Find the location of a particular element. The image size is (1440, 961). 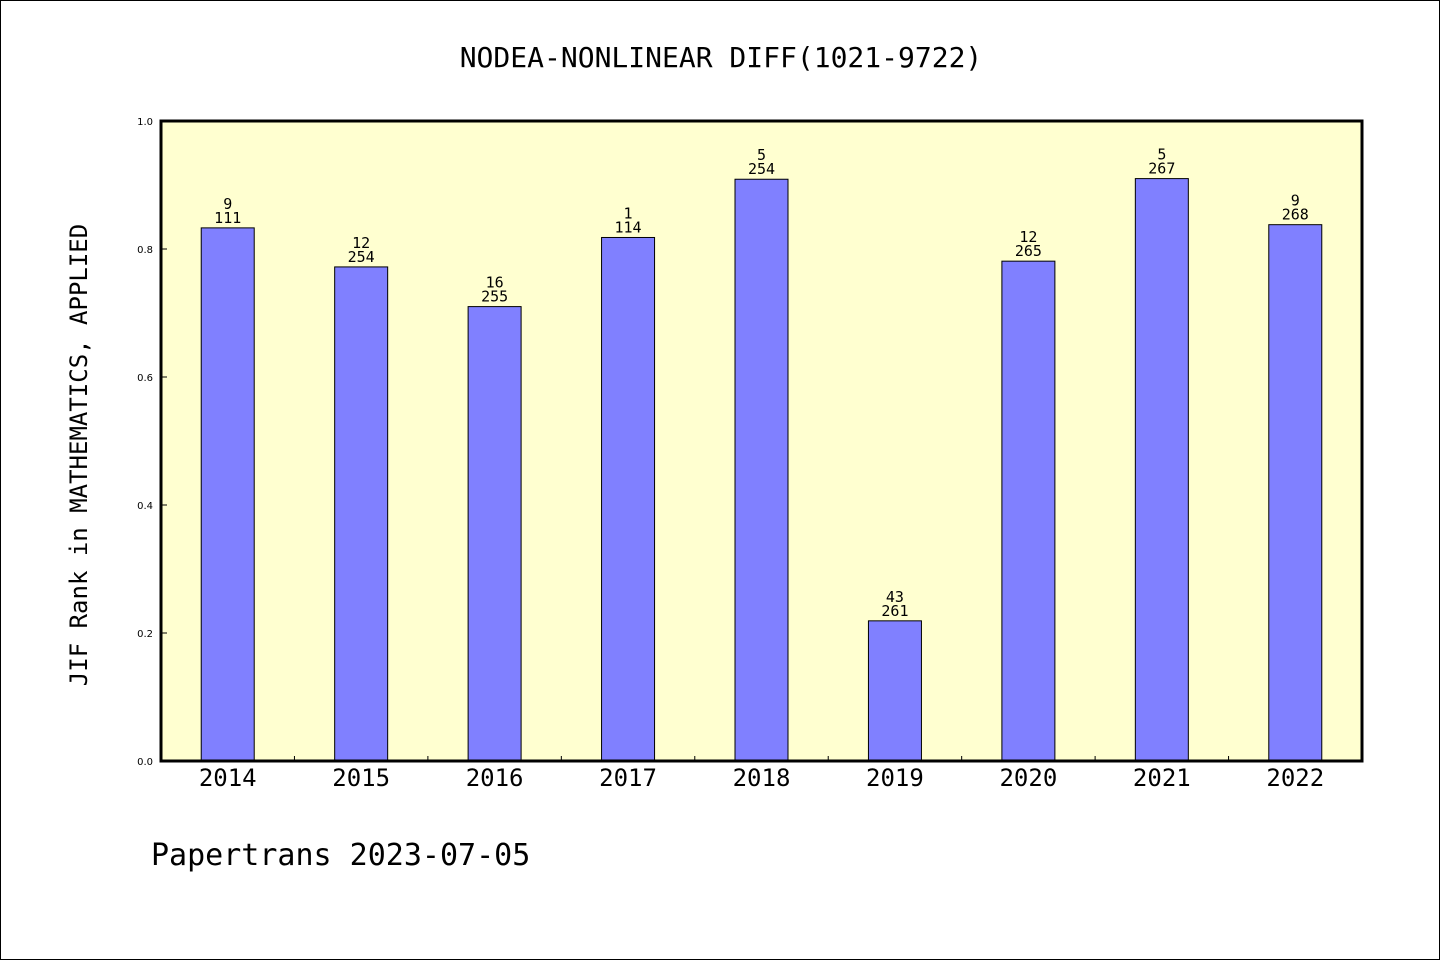

x-axis: 2014 2015 2016 2017 2018 2019 2020 2021 2022 is located at coordinates (761, 774).